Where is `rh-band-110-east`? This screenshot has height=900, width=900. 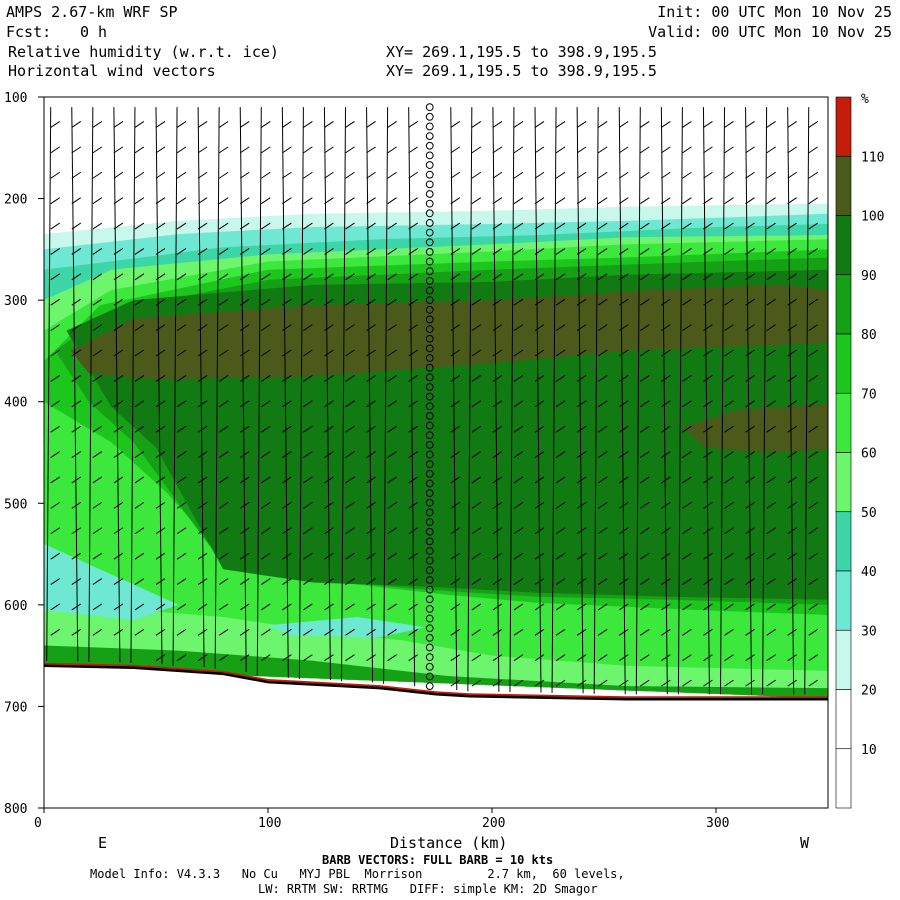 rh-band-110-east is located at coordinates (755, 428).